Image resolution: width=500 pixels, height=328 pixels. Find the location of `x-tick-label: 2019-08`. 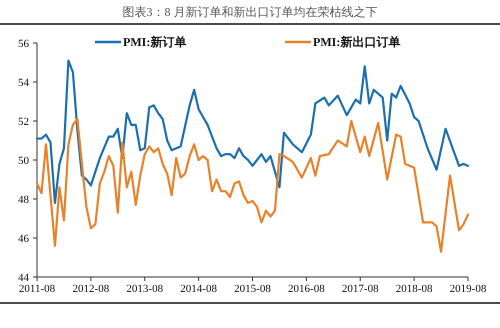

x-tick-label: 2019-08 is located at coordinates (468, 289).